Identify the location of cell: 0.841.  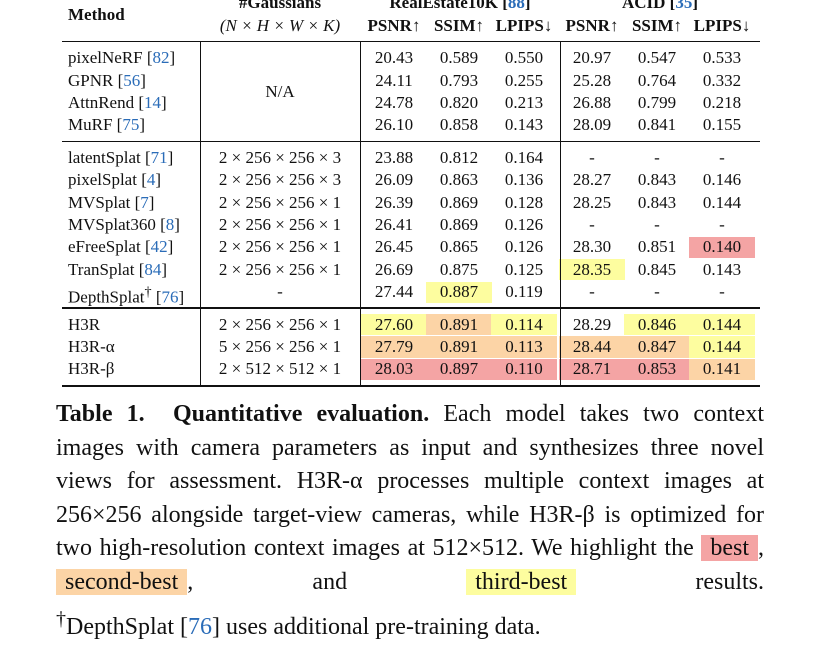
(657, 125).